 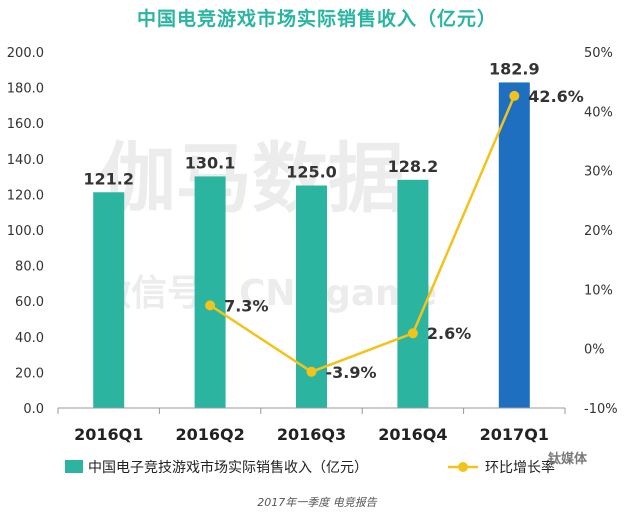 I want to click on x-tick-label: 2016Q1, so click(x=108, y=434).